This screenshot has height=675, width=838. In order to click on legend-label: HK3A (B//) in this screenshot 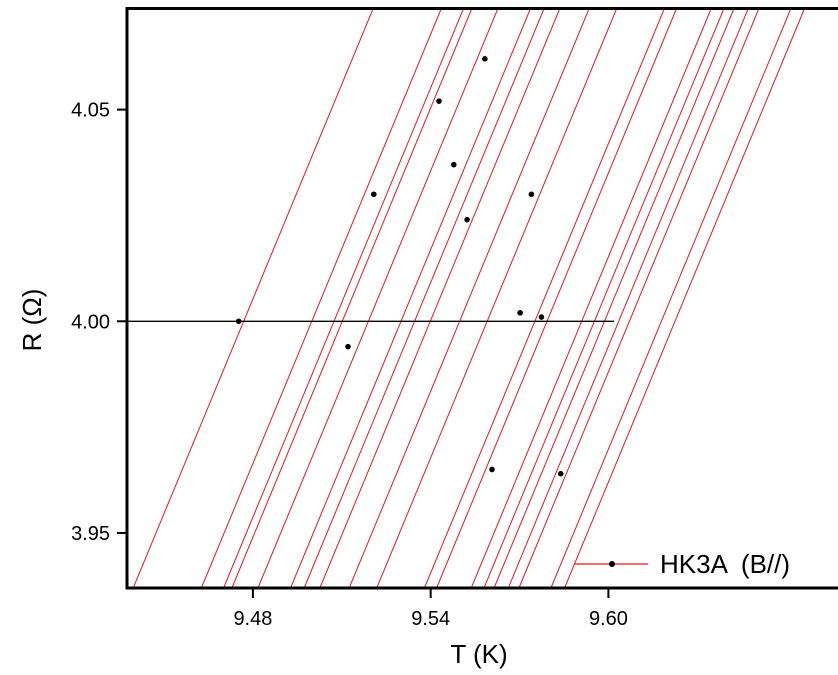, I will do `click(725, 564)`.